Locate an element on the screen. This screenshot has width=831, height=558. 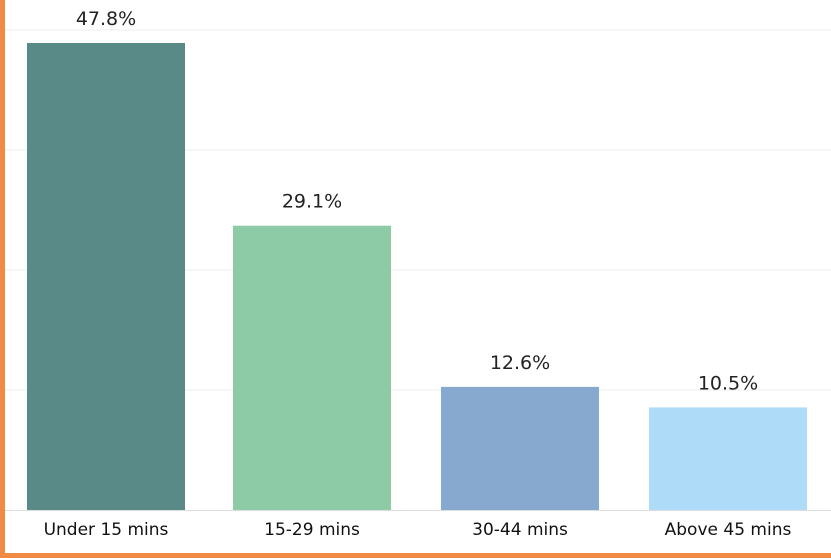
category-label-1: Under 15 mins is located at coordinates (106, 530).